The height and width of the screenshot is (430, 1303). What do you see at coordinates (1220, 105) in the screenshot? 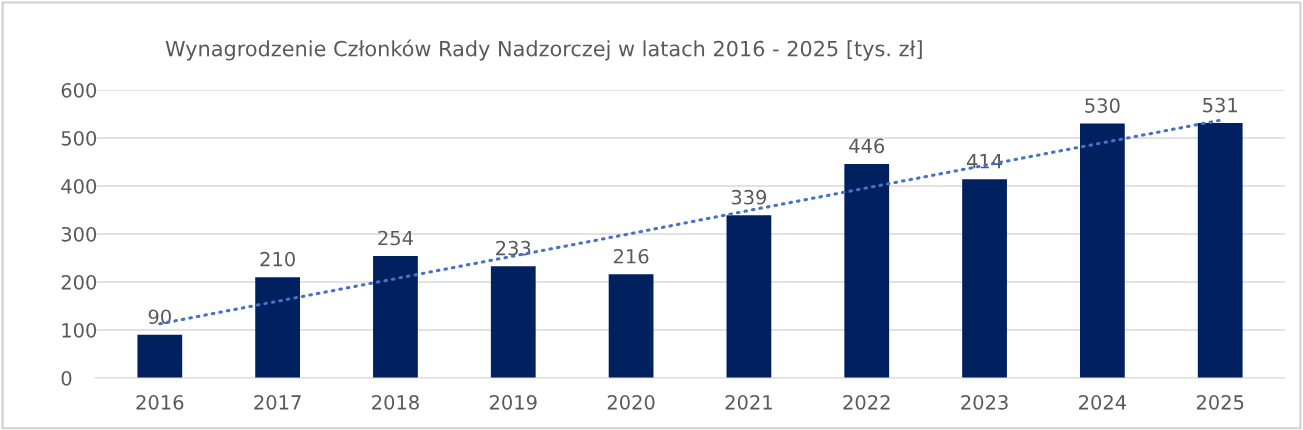
I see `data-label: 531` at bounding box center [1220, 105].